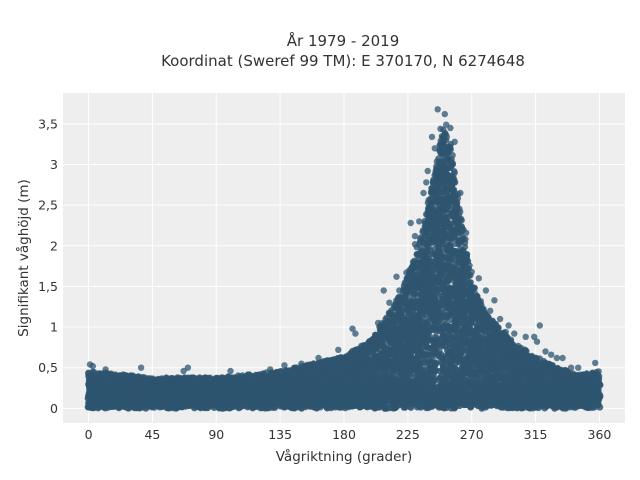 The image size is (640, 480). Describe the element at coordinates (343, 40) in the screenshot. I see `chart-title-line1: År 1979 - 2019` at that location.